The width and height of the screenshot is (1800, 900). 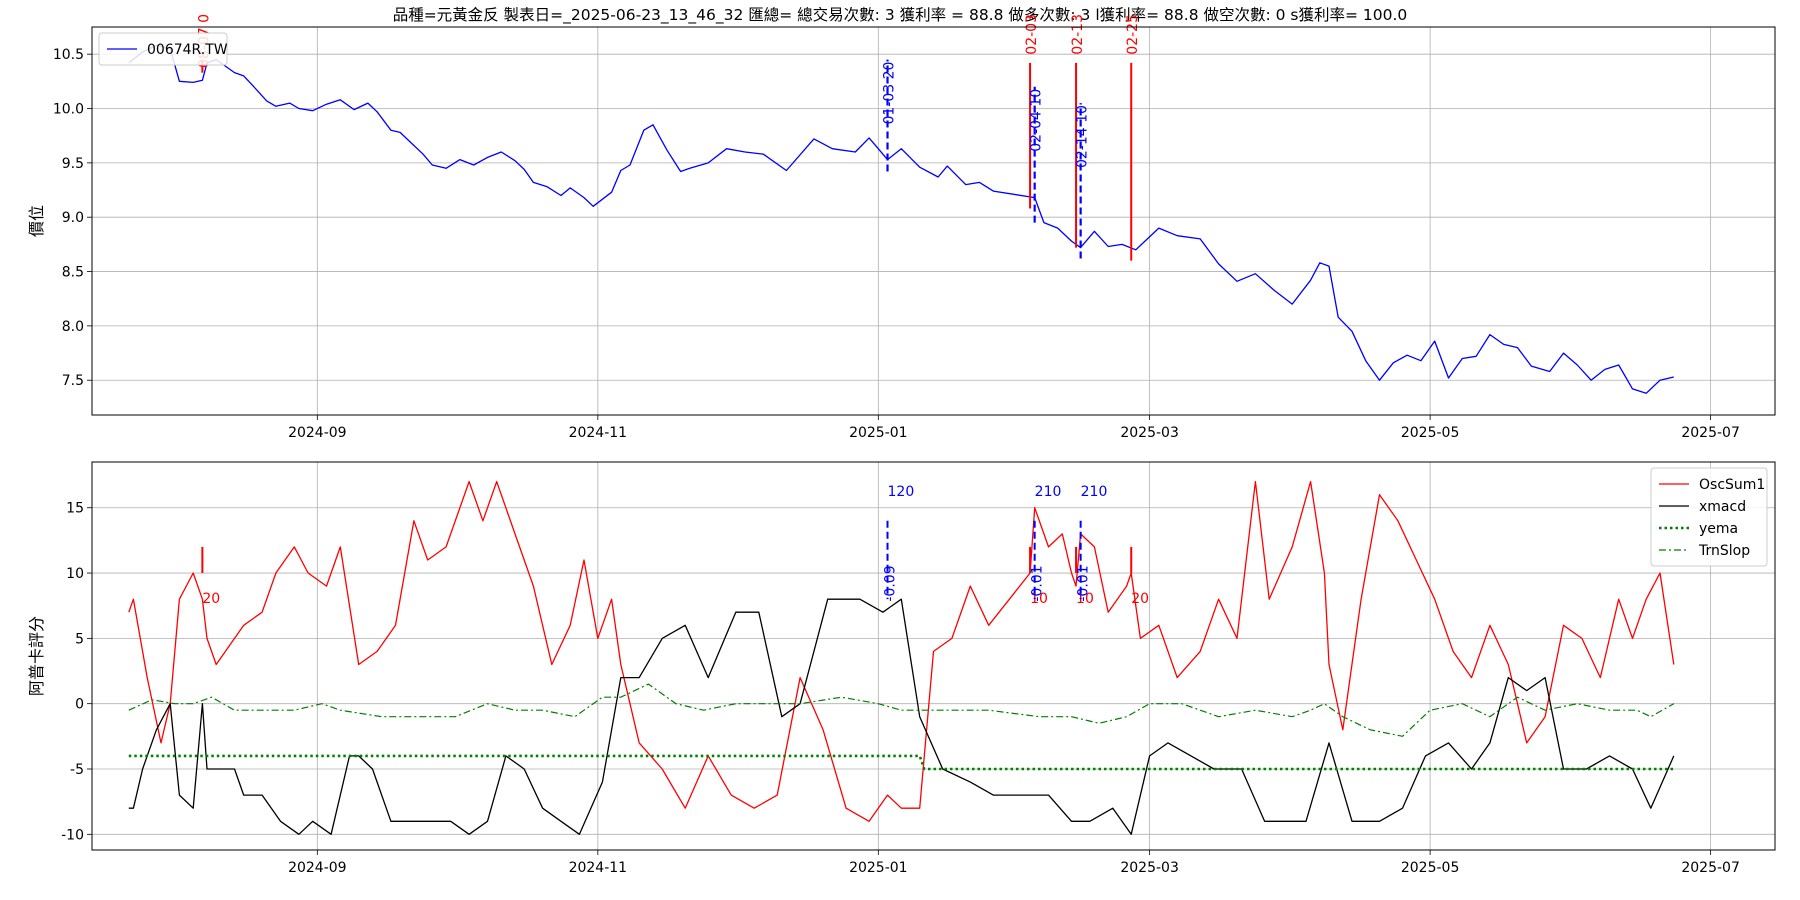 I want to click on signal-label: 02-03, so click(x=1032, y=34).